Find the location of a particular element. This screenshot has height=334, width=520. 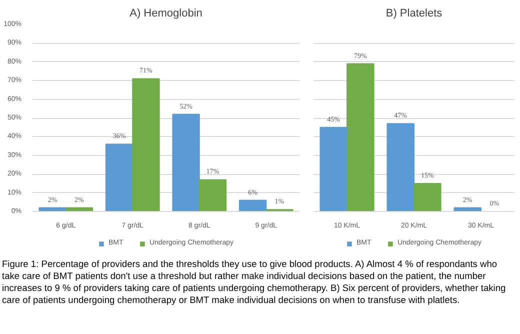

chart-title: B) Platelets is located at coordinates (414, 14).